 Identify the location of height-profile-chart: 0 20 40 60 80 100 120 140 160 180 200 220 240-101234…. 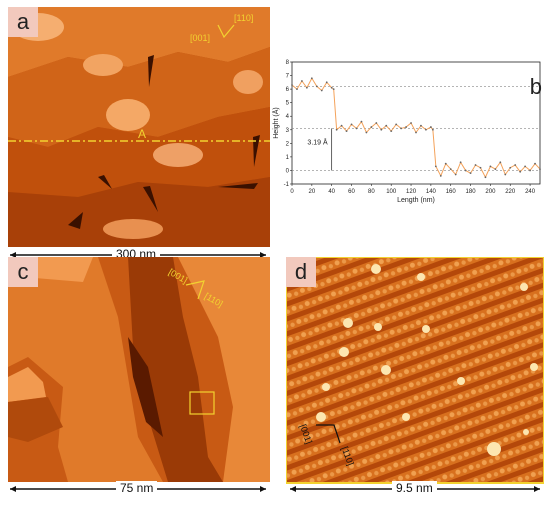
(406, 132).